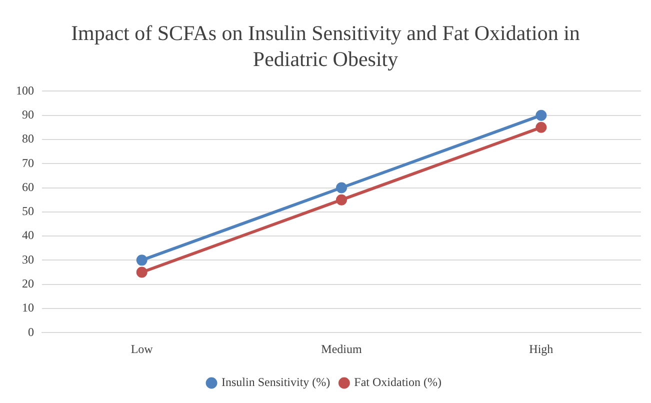 Image resolution: width=651 pixels, height=403 pixels. Describe the element at coordinates (28, 211) in the screenshot. I see `y-tick-label: 50` at that location.